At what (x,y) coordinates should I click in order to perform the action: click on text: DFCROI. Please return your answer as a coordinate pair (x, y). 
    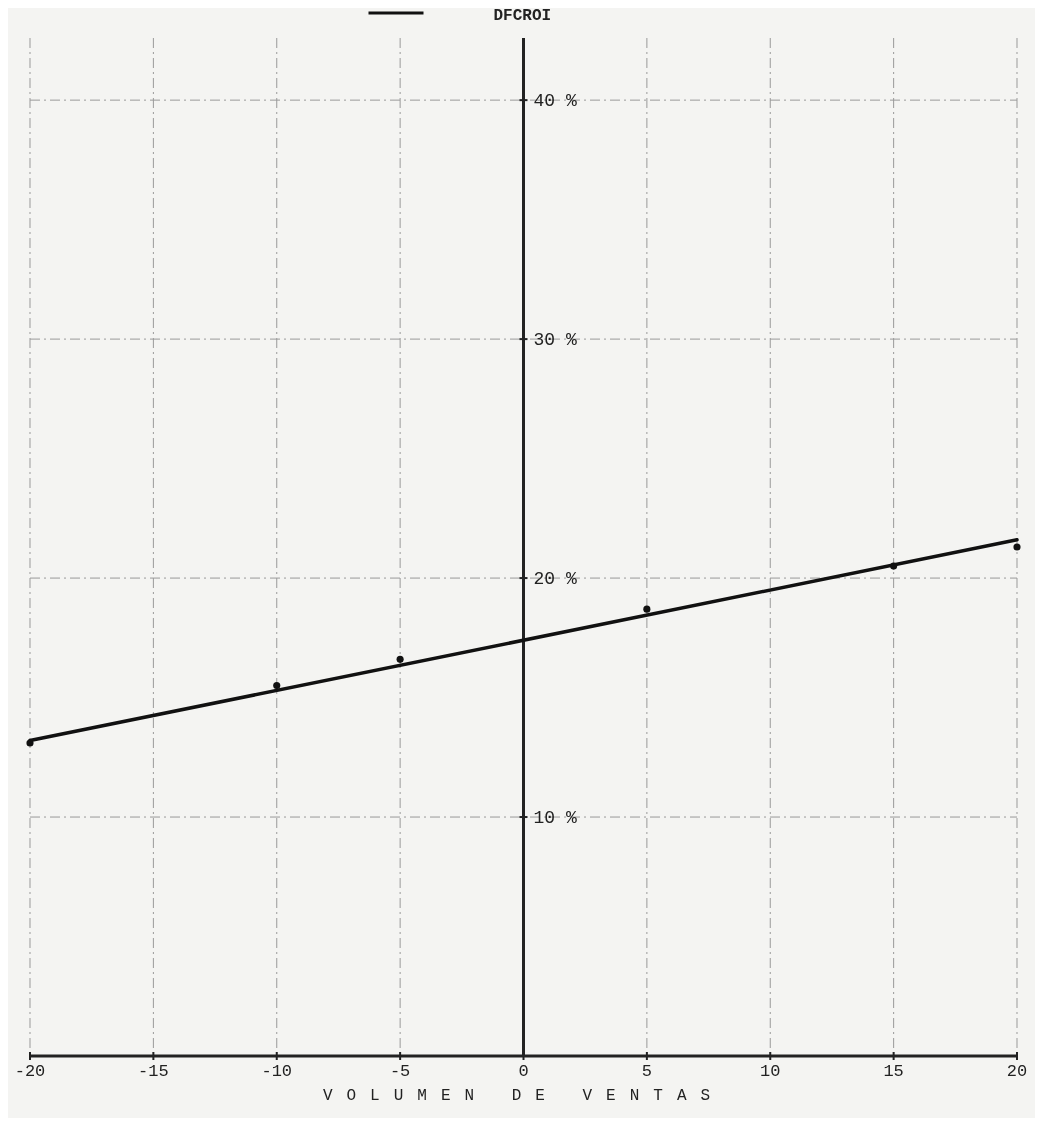
    Looking at the image, I should click on (522, 16).